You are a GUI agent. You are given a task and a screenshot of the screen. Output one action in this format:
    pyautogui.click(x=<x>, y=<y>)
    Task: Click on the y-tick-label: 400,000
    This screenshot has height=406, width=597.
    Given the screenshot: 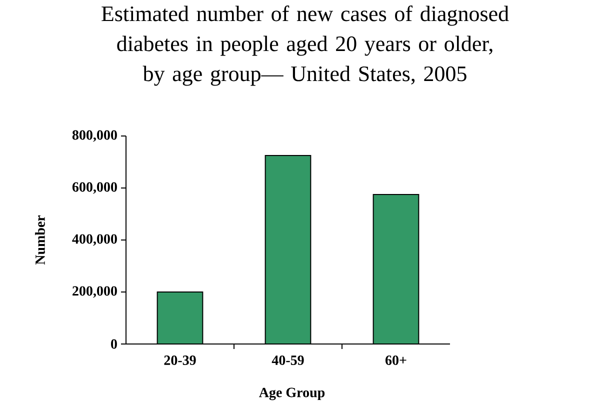 What is the action you would take?
    pyautogui.click(x=94, y=240)
    